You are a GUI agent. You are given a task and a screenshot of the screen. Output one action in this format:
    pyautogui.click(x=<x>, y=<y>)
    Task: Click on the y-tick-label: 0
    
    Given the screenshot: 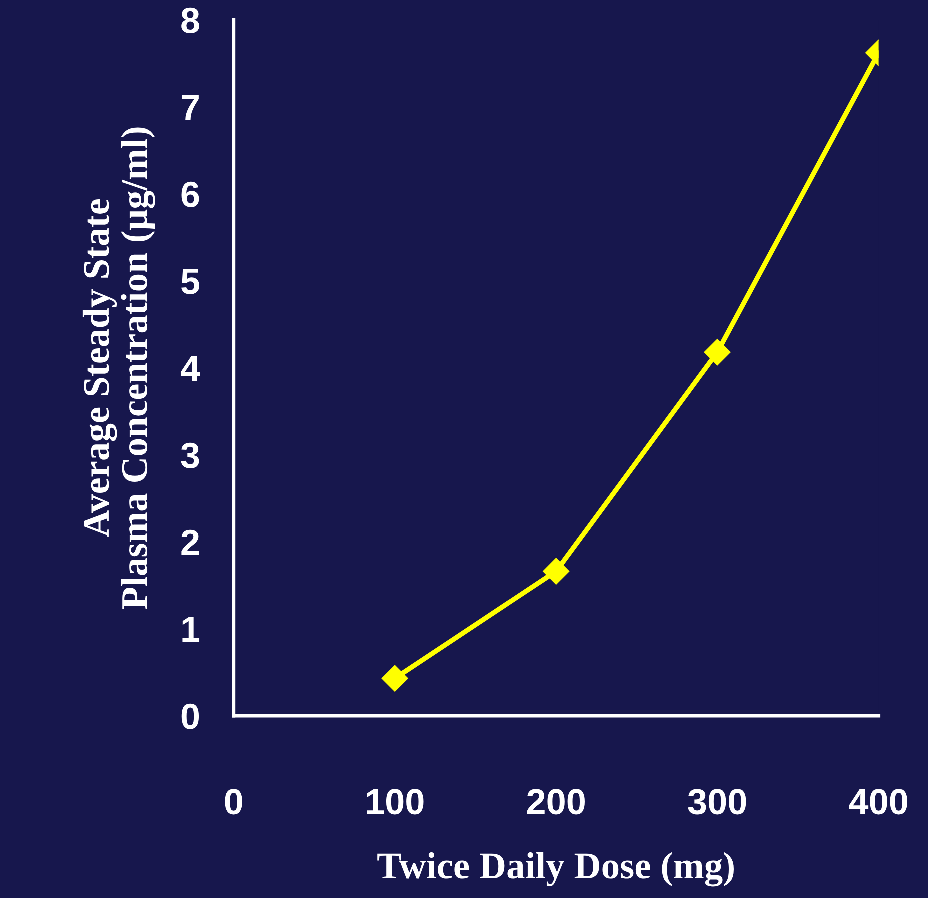 What is the action you would take?
    pyautogui.click(x=191, y=717)
    